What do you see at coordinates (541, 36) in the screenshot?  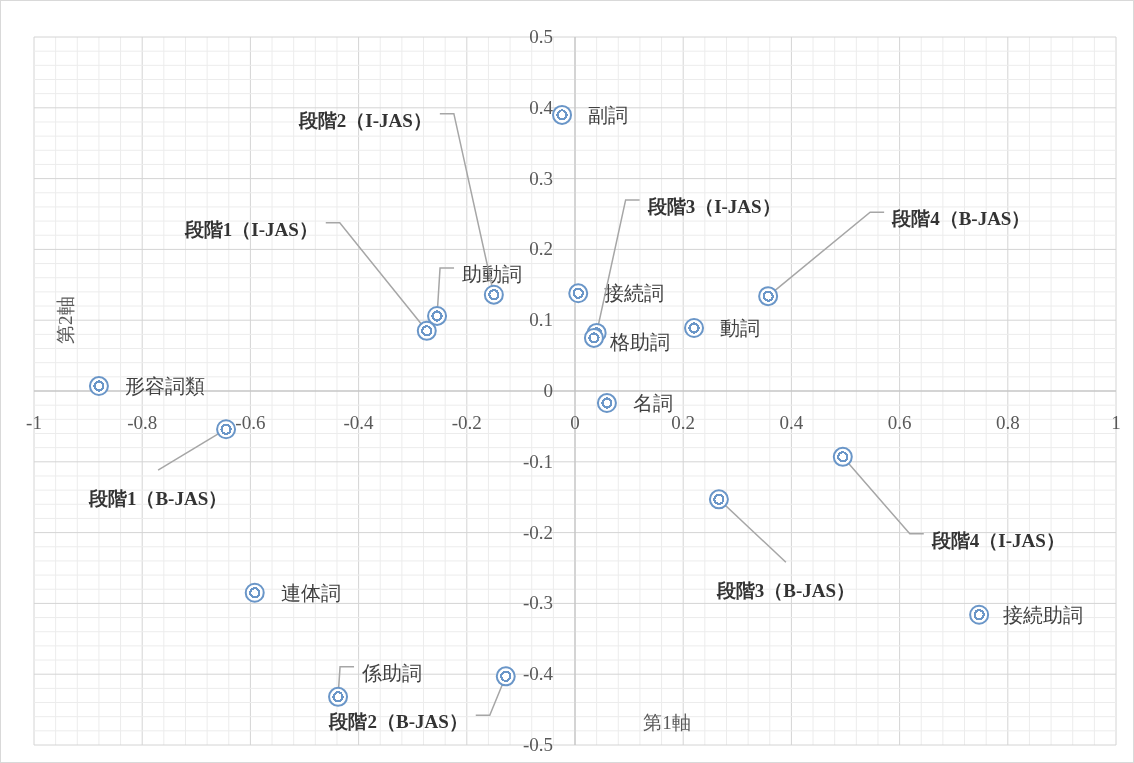 I see `y-tick-label: 0.5` at bounding box center [541, 36].